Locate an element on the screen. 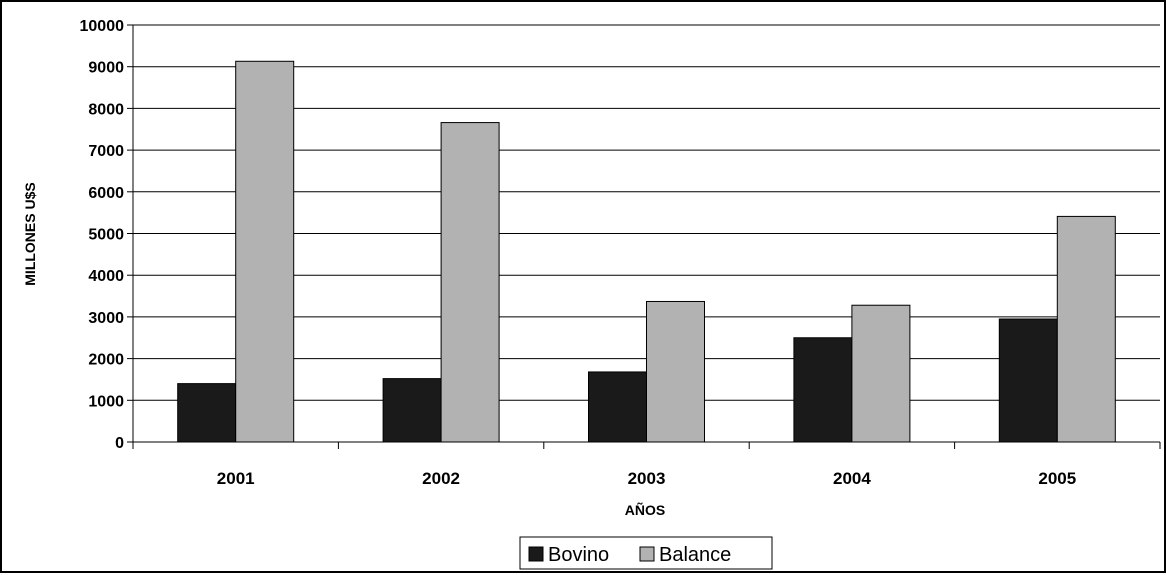 The height and width of the screenshot is (575, 1166). bar-bovino-2002 is located at coordinates (412, 410).